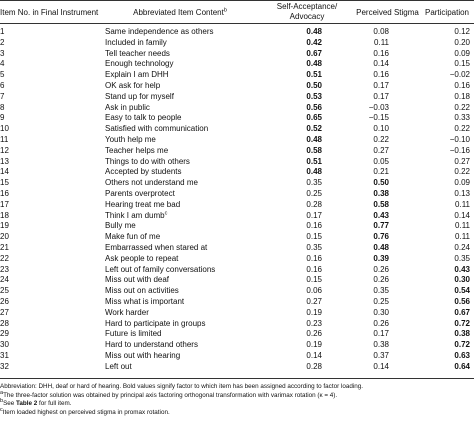 The image size is (474, 421). Describe the element at coordinates (235, 324) in the screenshot. I see `loading: 0.72` at that location.